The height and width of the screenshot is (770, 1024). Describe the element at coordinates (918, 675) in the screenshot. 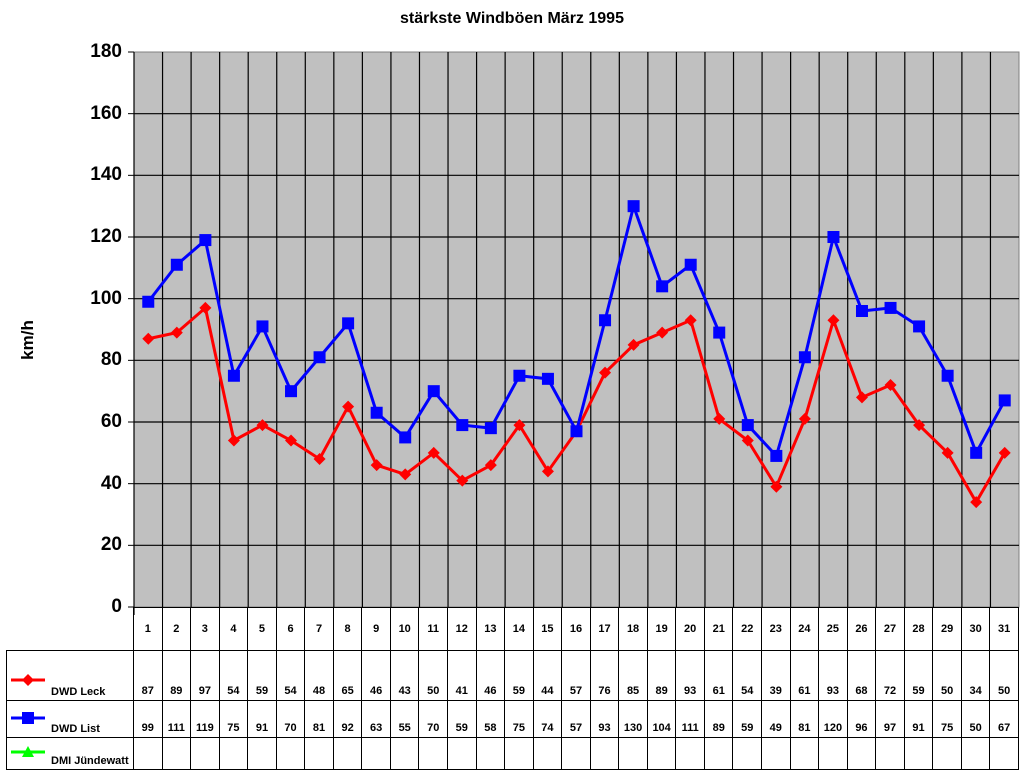

I see `table-cell: 59` at that location.